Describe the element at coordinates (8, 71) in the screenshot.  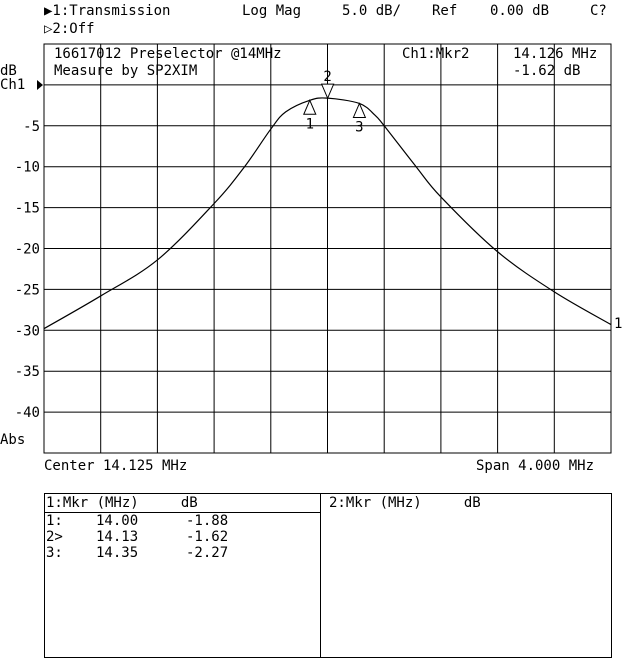
I see `axis-unit: dB` at that location.